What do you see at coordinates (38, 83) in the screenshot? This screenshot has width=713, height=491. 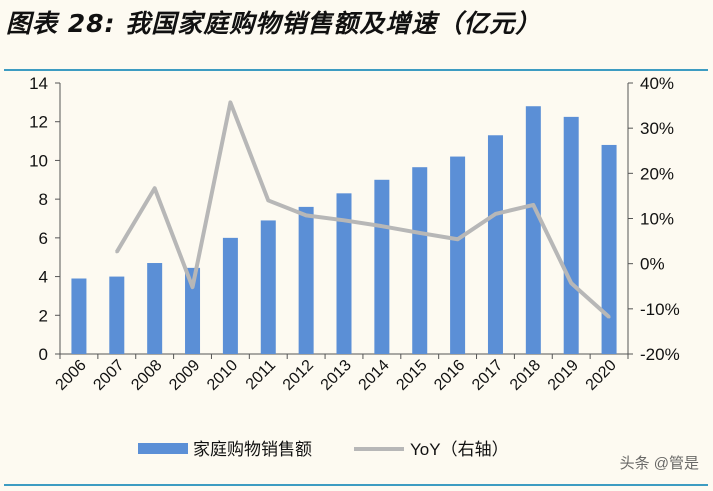 I see `left-tick-label: 14` at bounding box center [38, 83].